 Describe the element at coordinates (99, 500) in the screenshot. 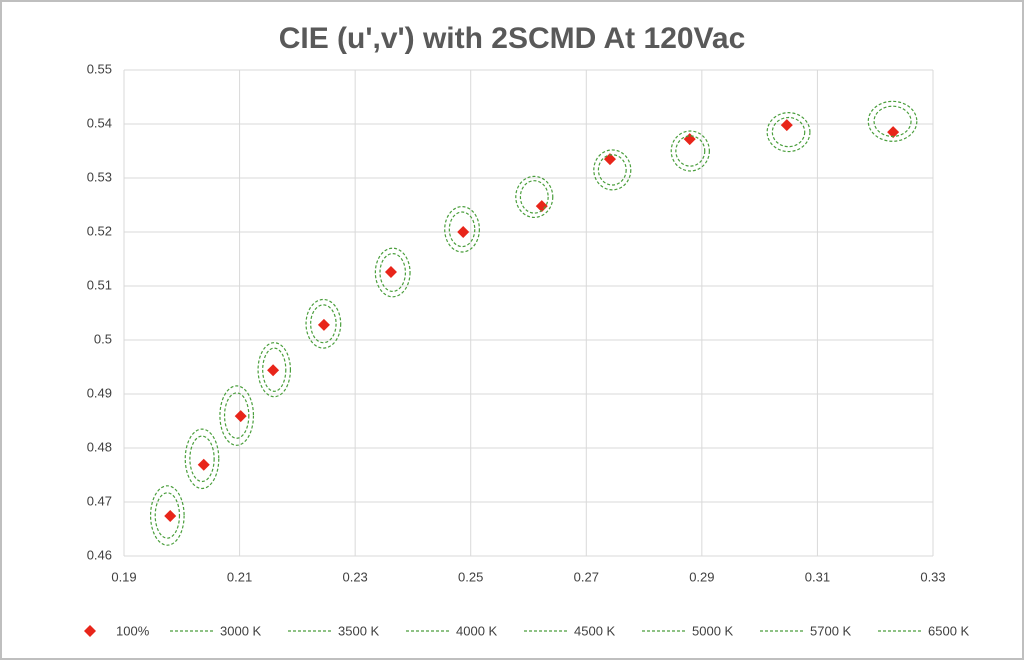

I see `y-tick-label: 0.47` at that location.